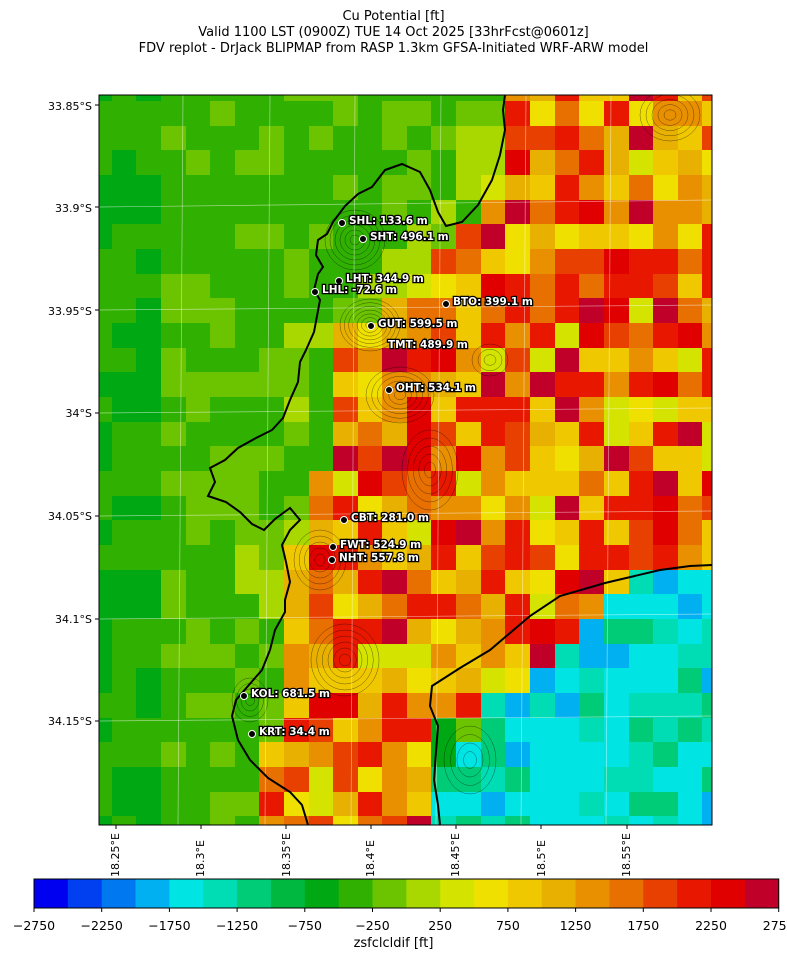  Describe the element at coordinates (428, 345) in the screenshot. I see `station-label: TMT: 489.9 m` at that location.